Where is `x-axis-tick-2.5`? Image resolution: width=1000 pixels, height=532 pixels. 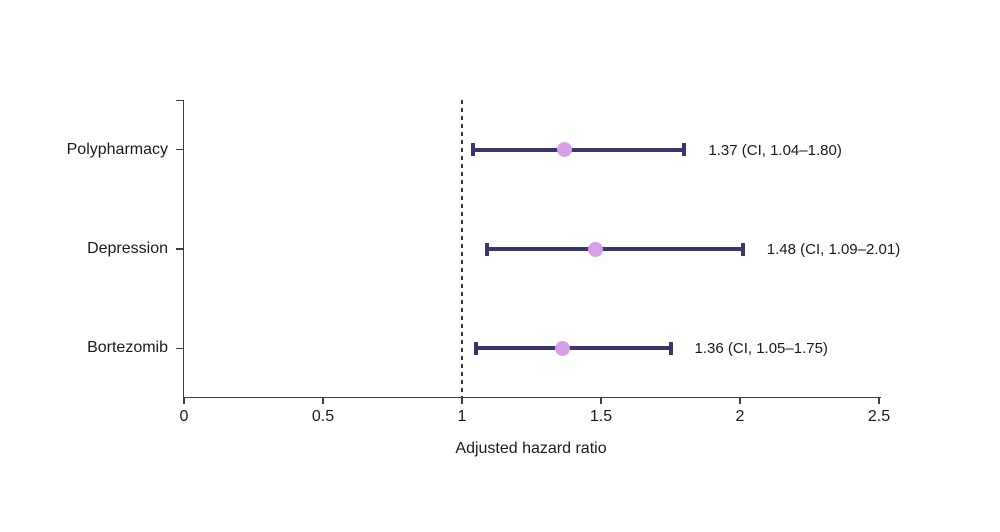
x-axis-tick-2.5 is located at coordinates (879, 401).